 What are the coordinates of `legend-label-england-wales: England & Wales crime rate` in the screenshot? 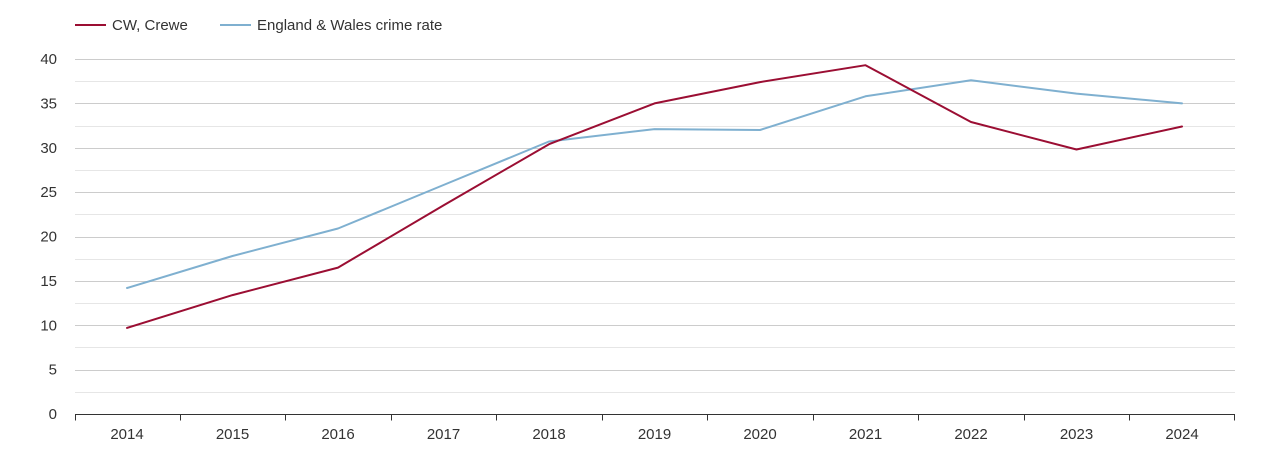 It's located at (349, 25).